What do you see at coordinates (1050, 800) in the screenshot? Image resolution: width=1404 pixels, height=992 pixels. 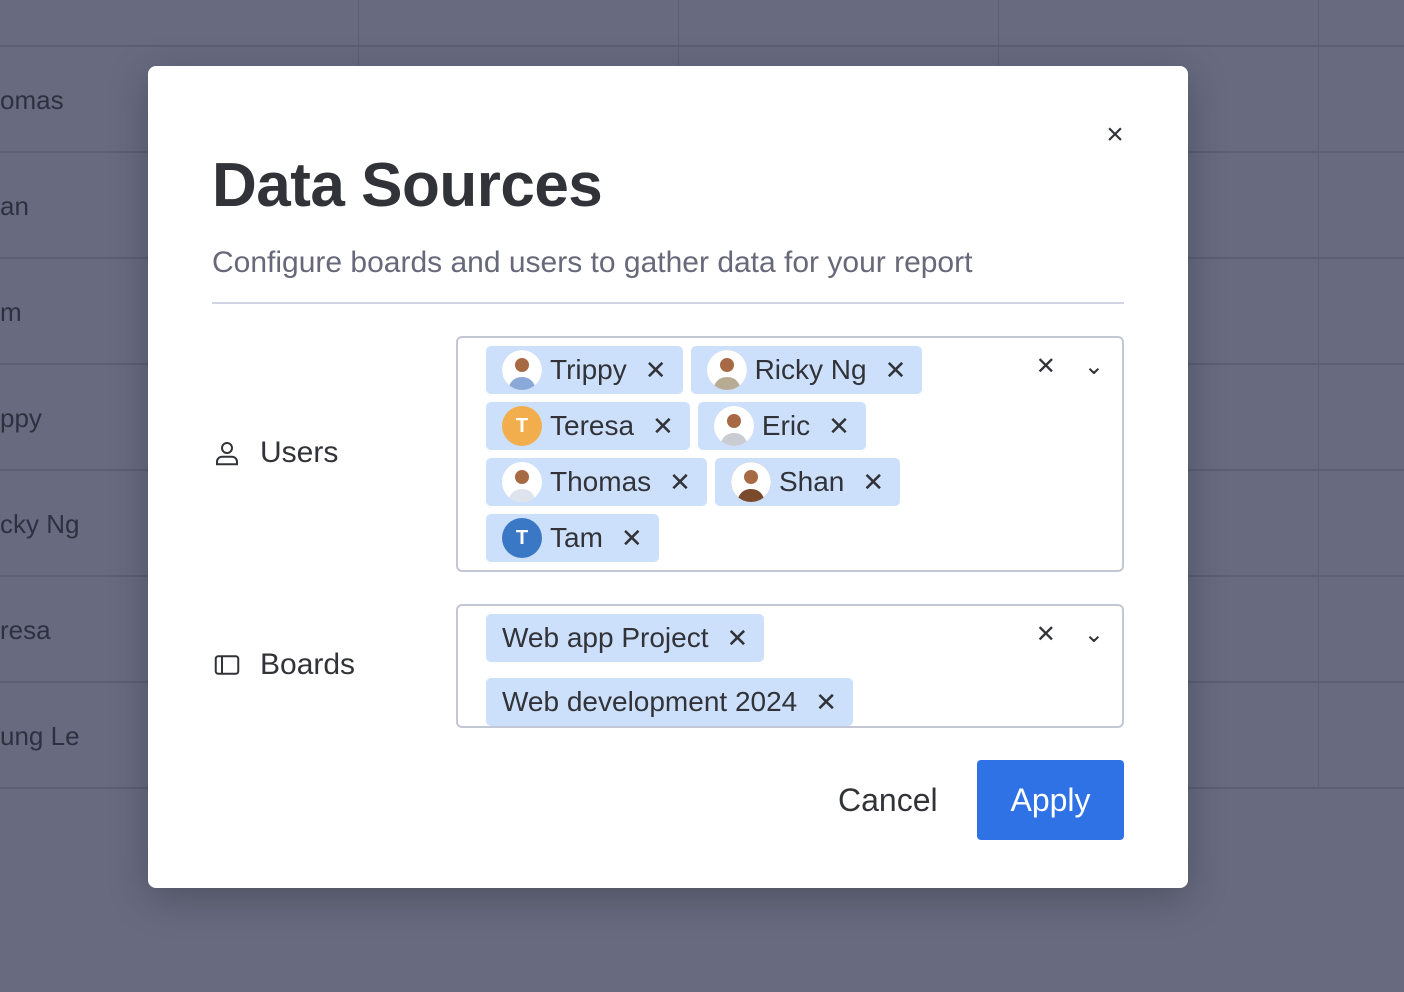 I see `apply-button: Apply` at bounding box center [1050, 800].